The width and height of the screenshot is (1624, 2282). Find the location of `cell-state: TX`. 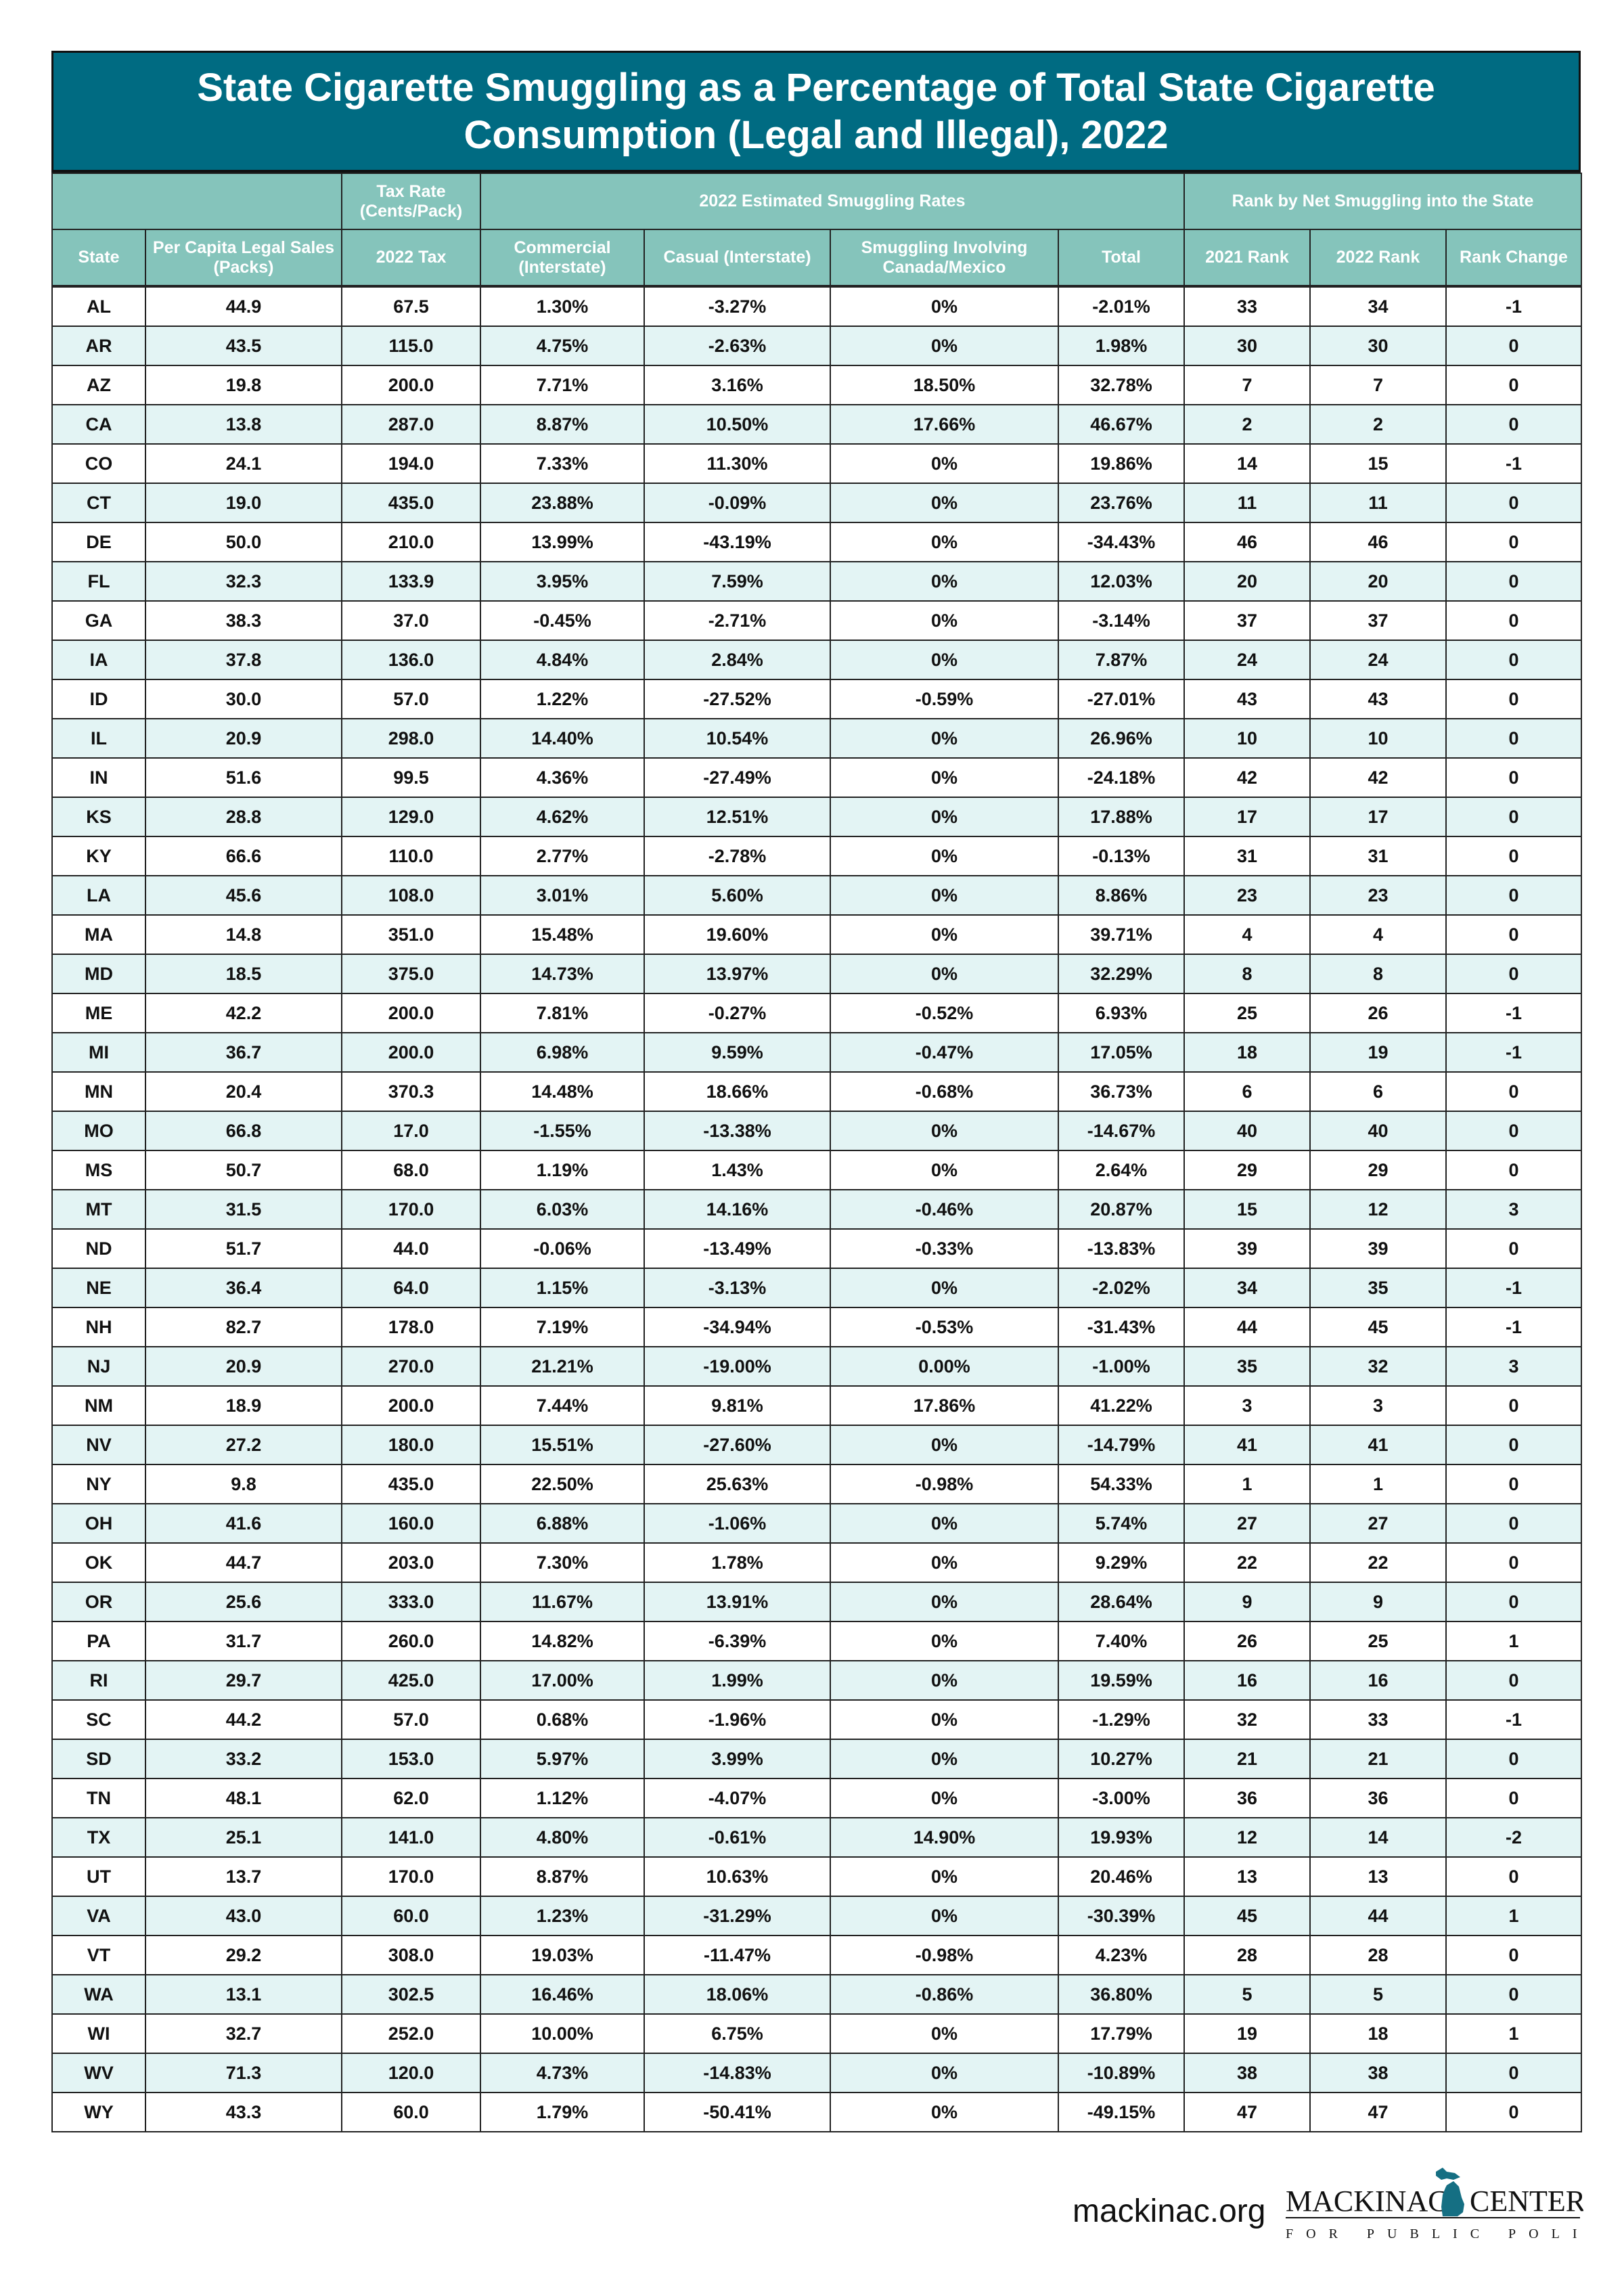

cell-state: TX is located at coordinates (98, 1837).